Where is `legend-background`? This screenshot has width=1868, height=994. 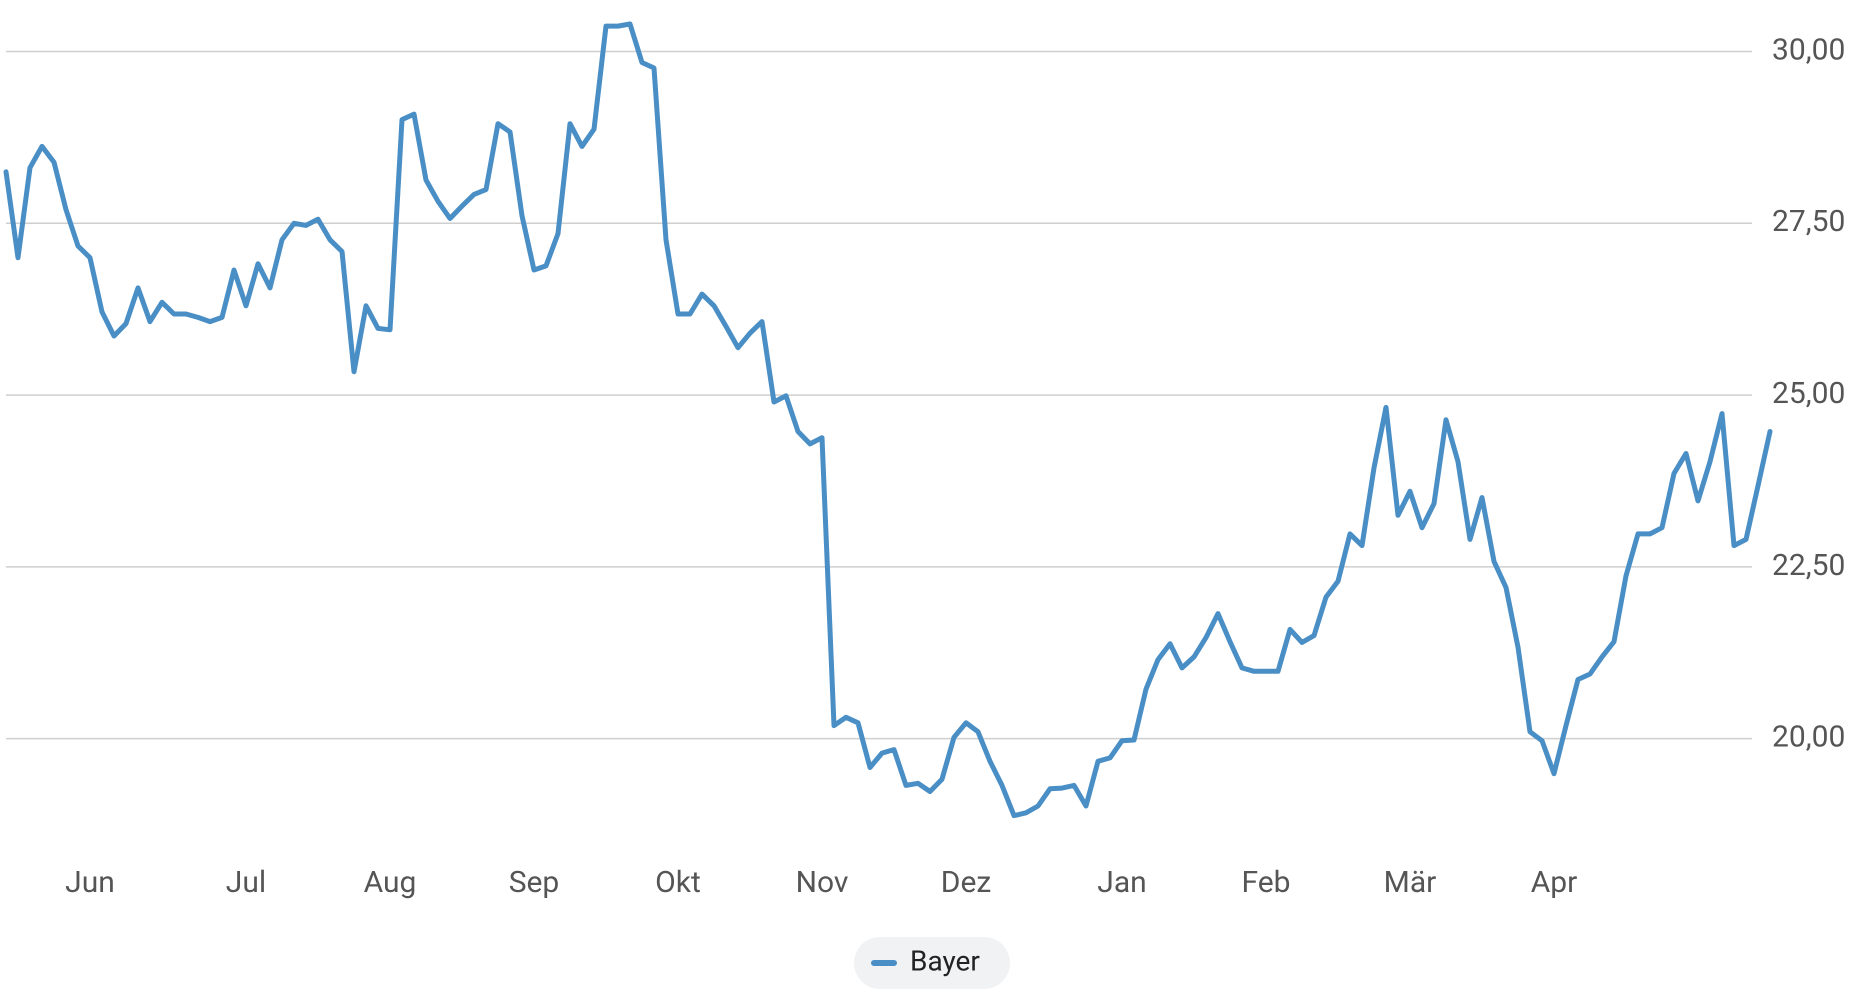
legend-background is located at coordinates (932, 963).